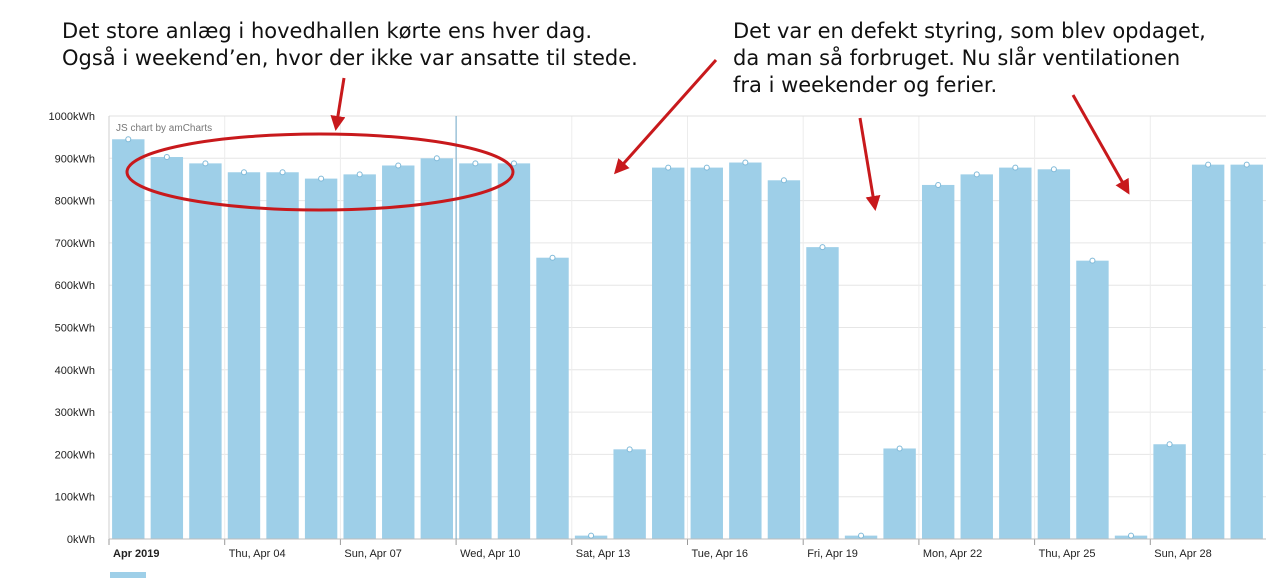 The height and width of the screenshot is (578, 1286). Describe the element at coordinates (72, 117) in the screenshot. I see `y-tick-label: 1000kWh` at that location.